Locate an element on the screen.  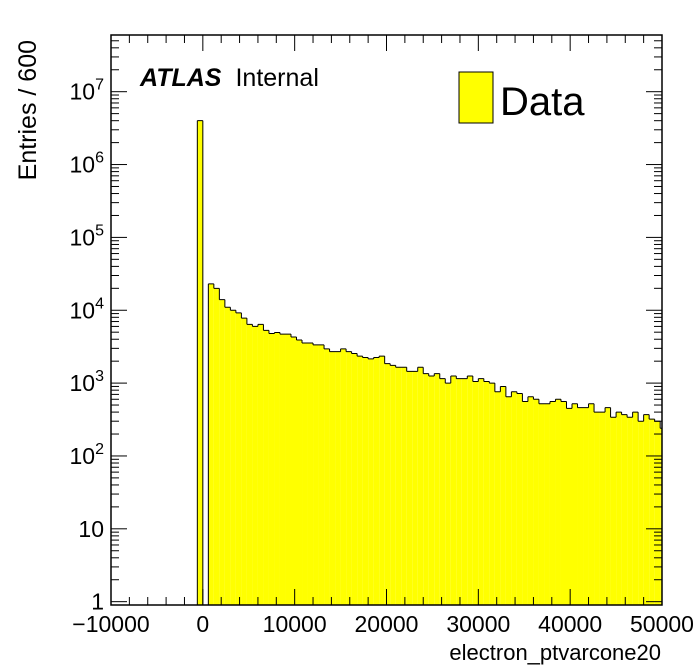
y-tick-label-exponent: 6 is located at coordinates (99, 158).